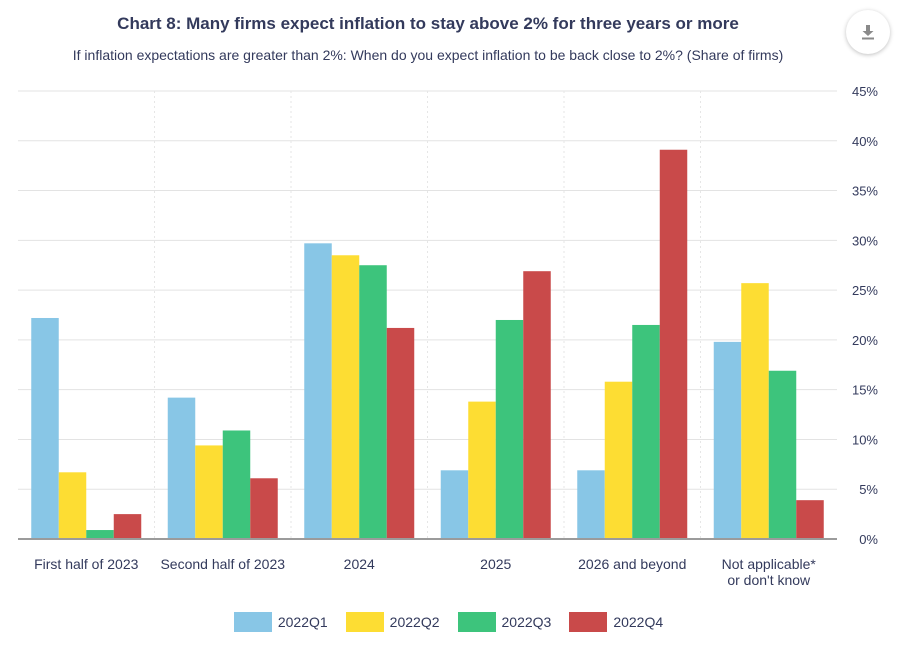 The width and height of the screenshot is (897, 648). What do you see at coordinates (359, 564) in the screenshot?
I see `x-tick-label: 2024` at bounding box center [359, 564].